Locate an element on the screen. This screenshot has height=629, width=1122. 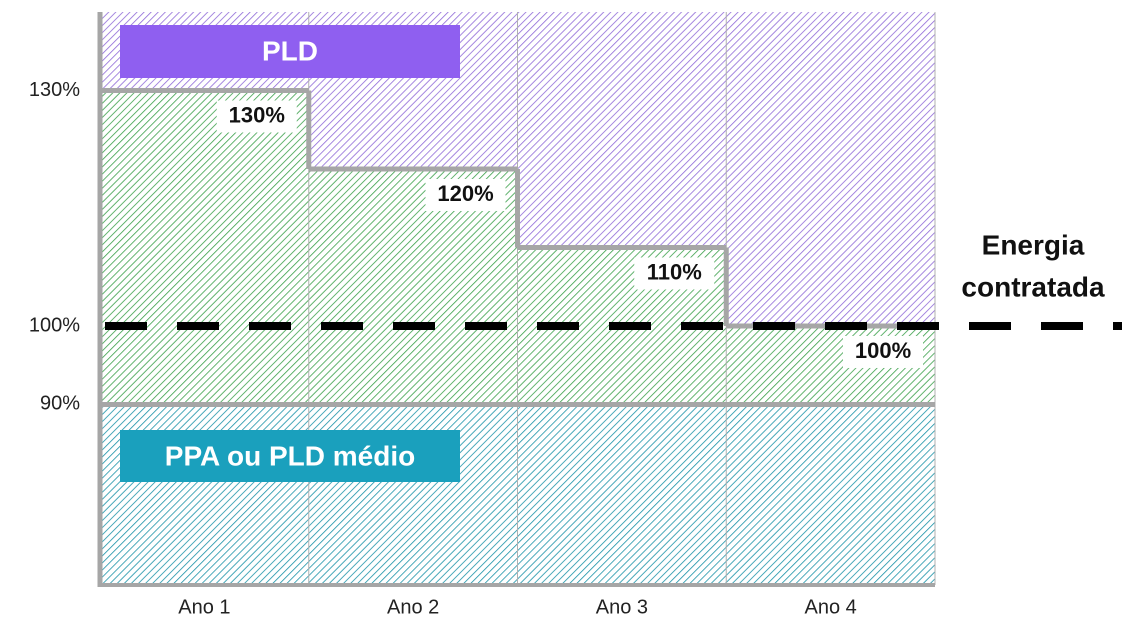
x-tick-label: Ano 2 is located at coordinates (413, 607).